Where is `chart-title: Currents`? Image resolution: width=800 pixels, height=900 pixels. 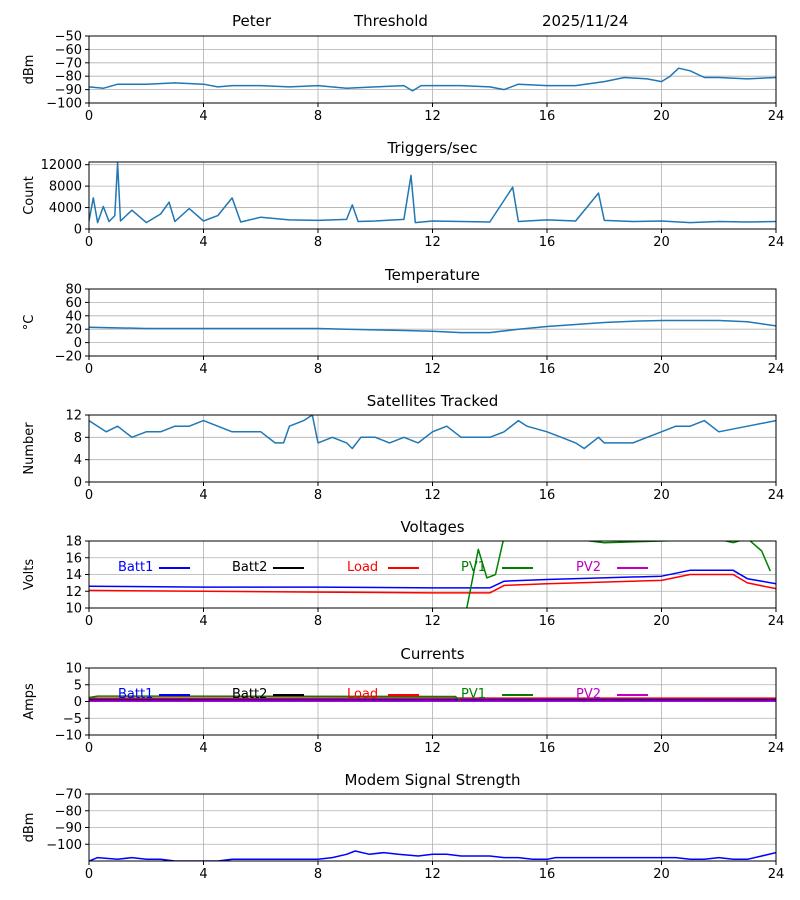
chart-title: Currents is located at coordinates (432, 654).